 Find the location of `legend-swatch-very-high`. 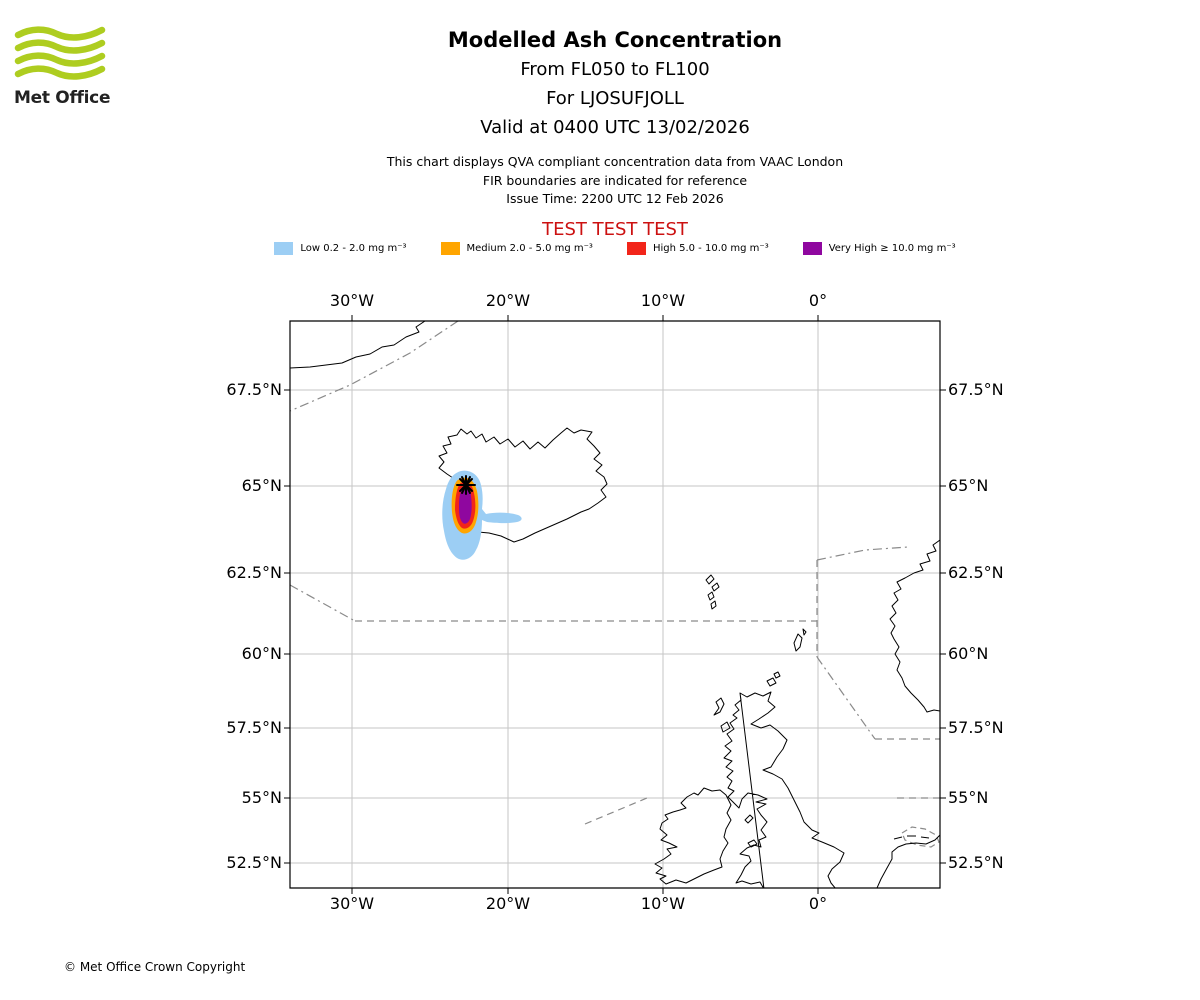

legend-swatch-very-high is located at coordinates (812, 248).